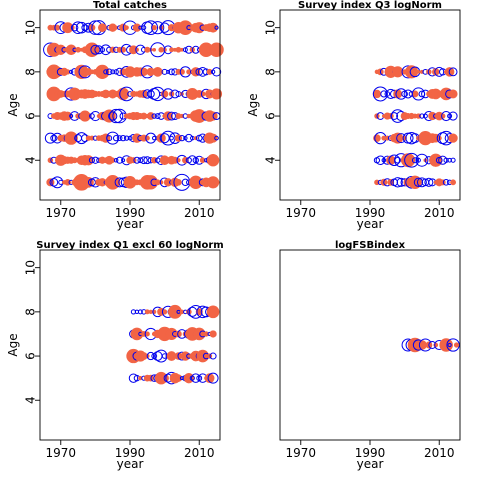 This screenshot has width=480, height=480. What do you see at coordinates (13, 104) in the screenshot?
I see `y-axis-label: Age` at bounding box center [13, 104].